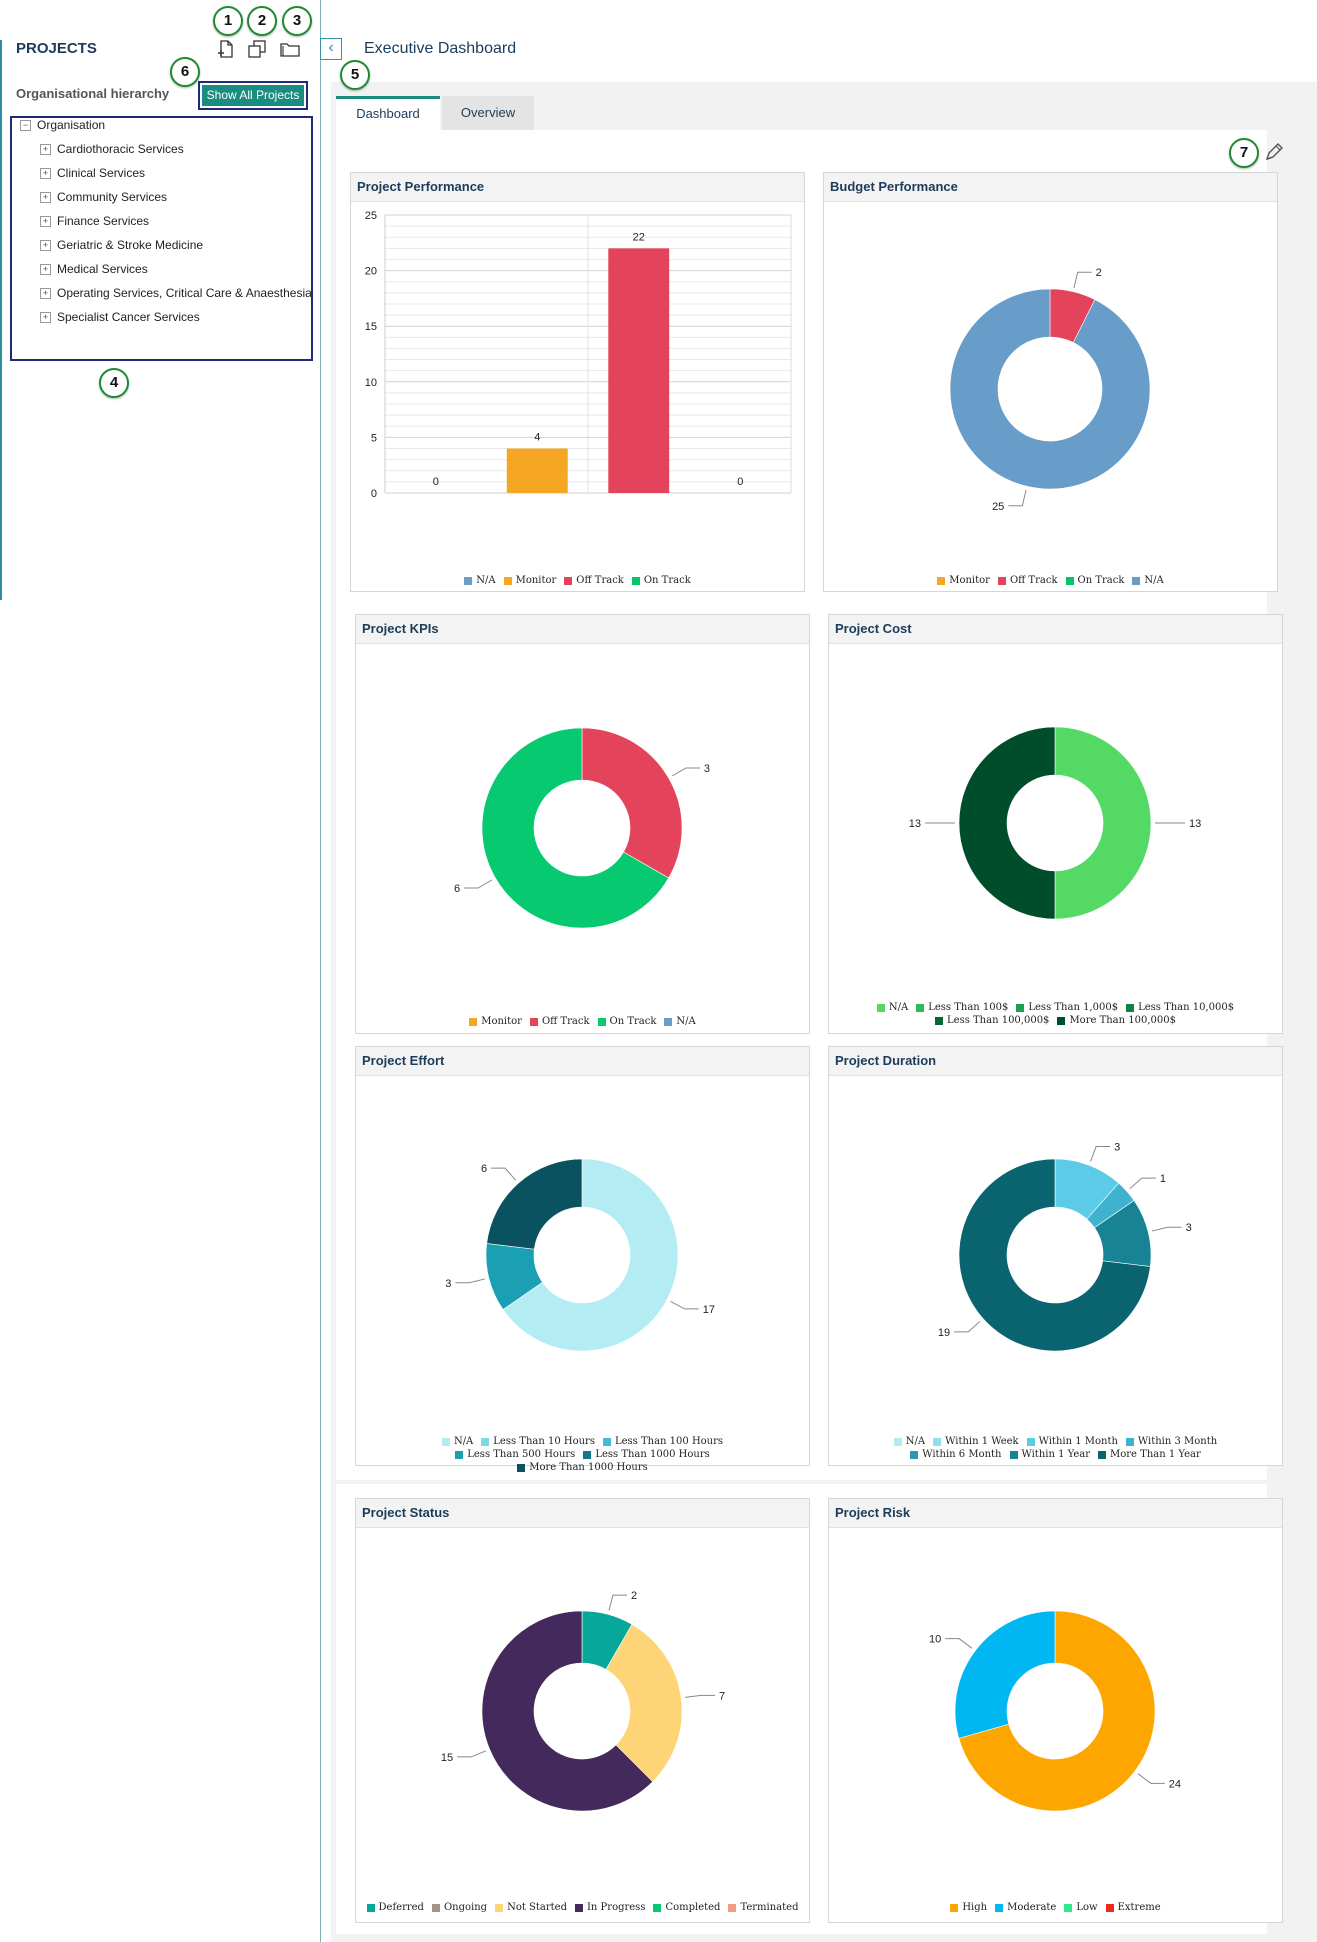  I want to click on legend-item-within-3-month: Within 3 Month, so click(1171, 1441).